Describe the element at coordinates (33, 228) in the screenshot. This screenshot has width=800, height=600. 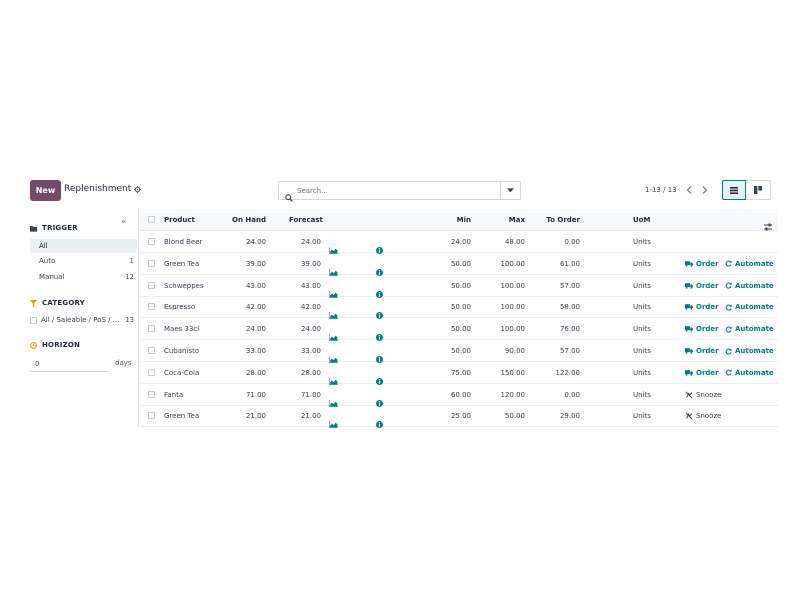
I see `folder-icon` at that location.